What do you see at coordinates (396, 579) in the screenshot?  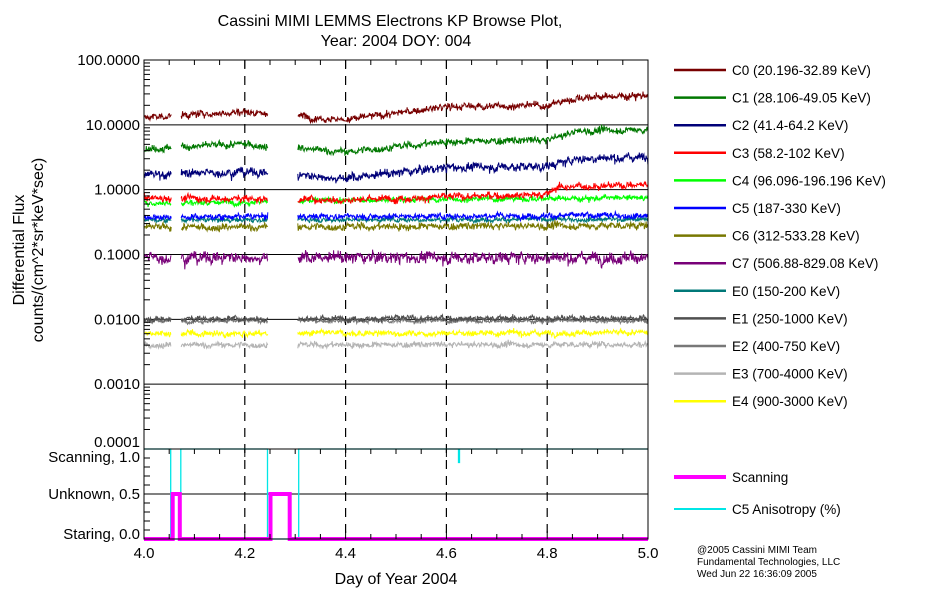 I see `x-axis-label: Day of Year 2004` at bounding box center [396, 579].